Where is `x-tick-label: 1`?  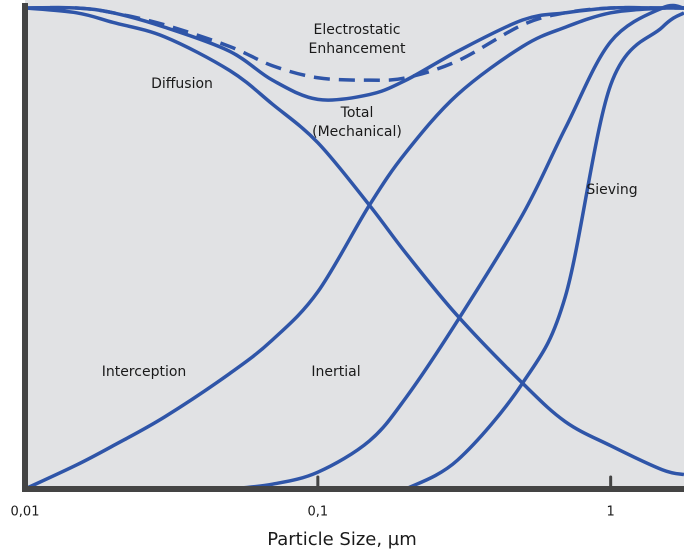 x-tick-label: 1 is located at coordinates (611, 512).